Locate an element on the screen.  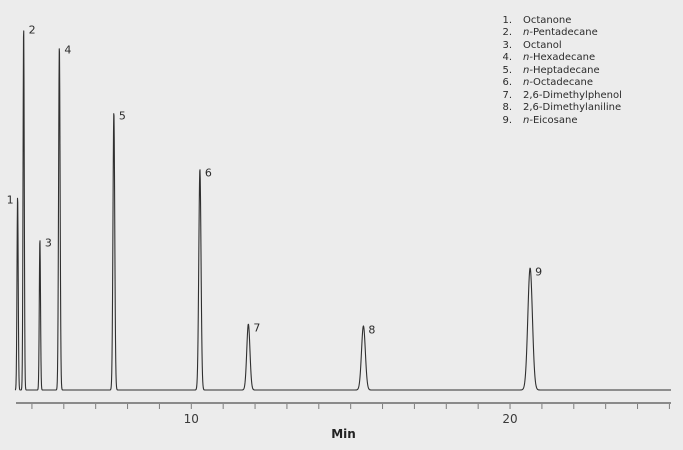
legend-item-number: 1. is located at coordinates (507, 20).